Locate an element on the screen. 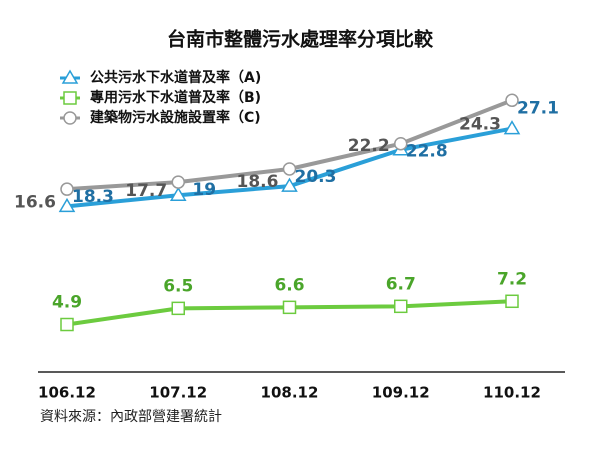  x-tick-label: 110.12 is located at coordinates (512, 393).